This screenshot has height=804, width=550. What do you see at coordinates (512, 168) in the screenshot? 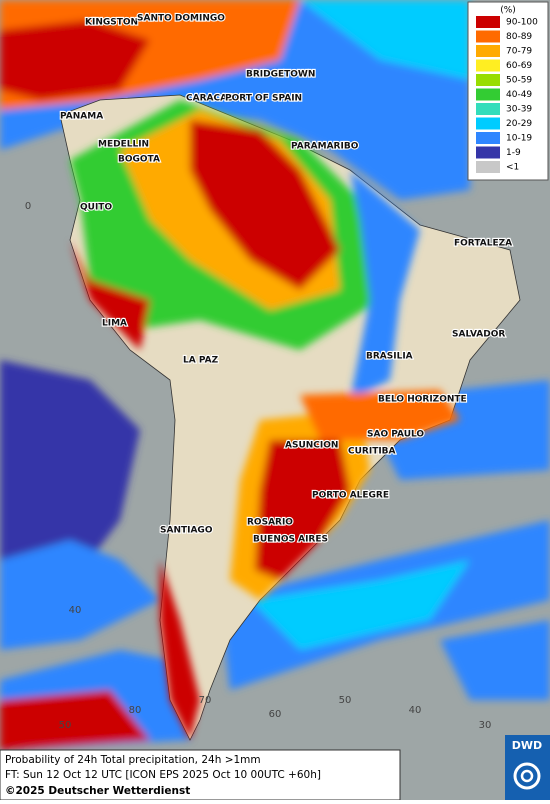
I see `legend-label: <1` at bounding box center [512, 168].